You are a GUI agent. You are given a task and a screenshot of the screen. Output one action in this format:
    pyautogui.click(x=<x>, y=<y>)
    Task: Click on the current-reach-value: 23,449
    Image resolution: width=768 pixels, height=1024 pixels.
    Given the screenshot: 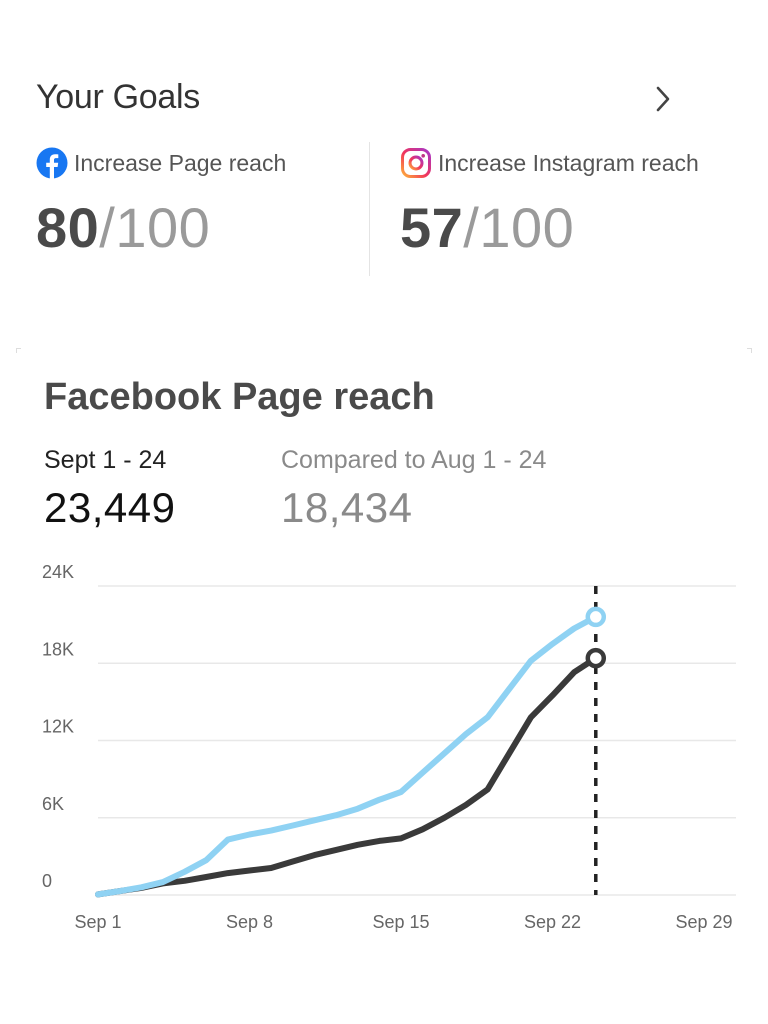 What is the action you would take?
    pyautogui.click(x=110, y=507)
    